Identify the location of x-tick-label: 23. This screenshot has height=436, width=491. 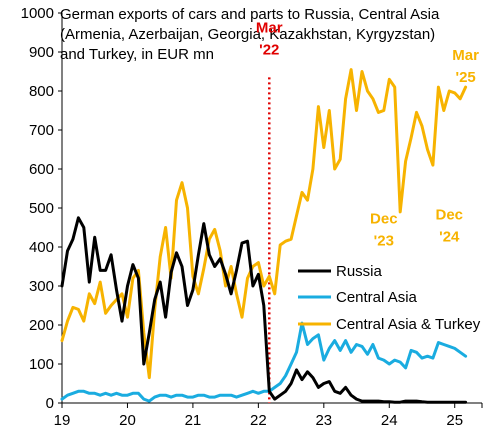
(323, 420).